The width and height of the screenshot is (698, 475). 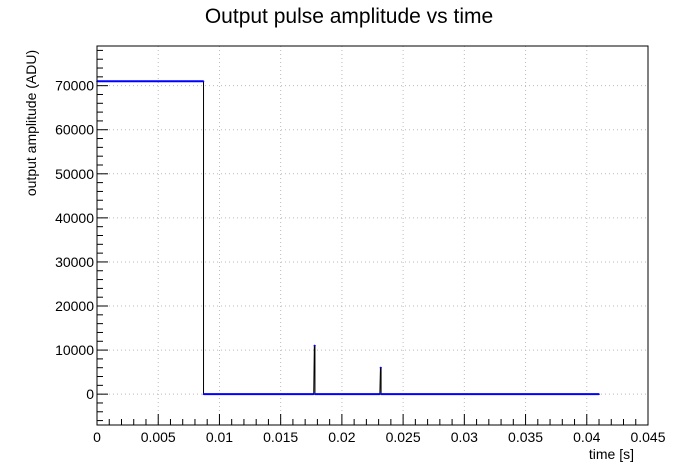 What do you see at coordinates (74, 306) in the screenshot?
I see `y-tick-label: 20000` at bounding box center [74, 306].